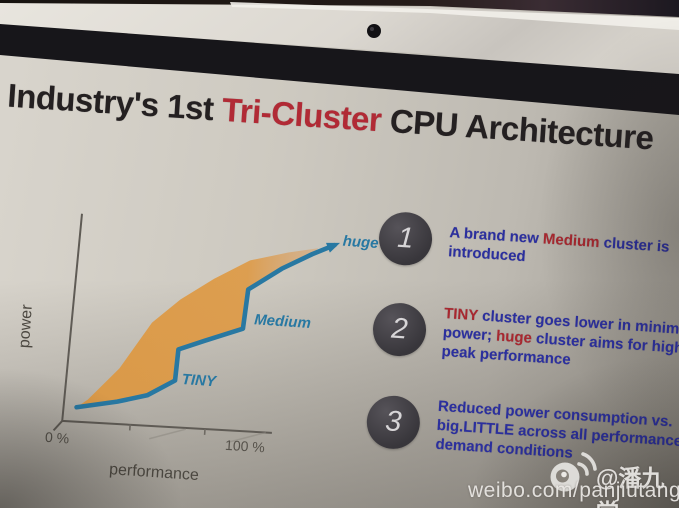 The height and width of the screenshot is (508, 679). I want to click on watermark-handle: @潘九堂, so click(630, 486).